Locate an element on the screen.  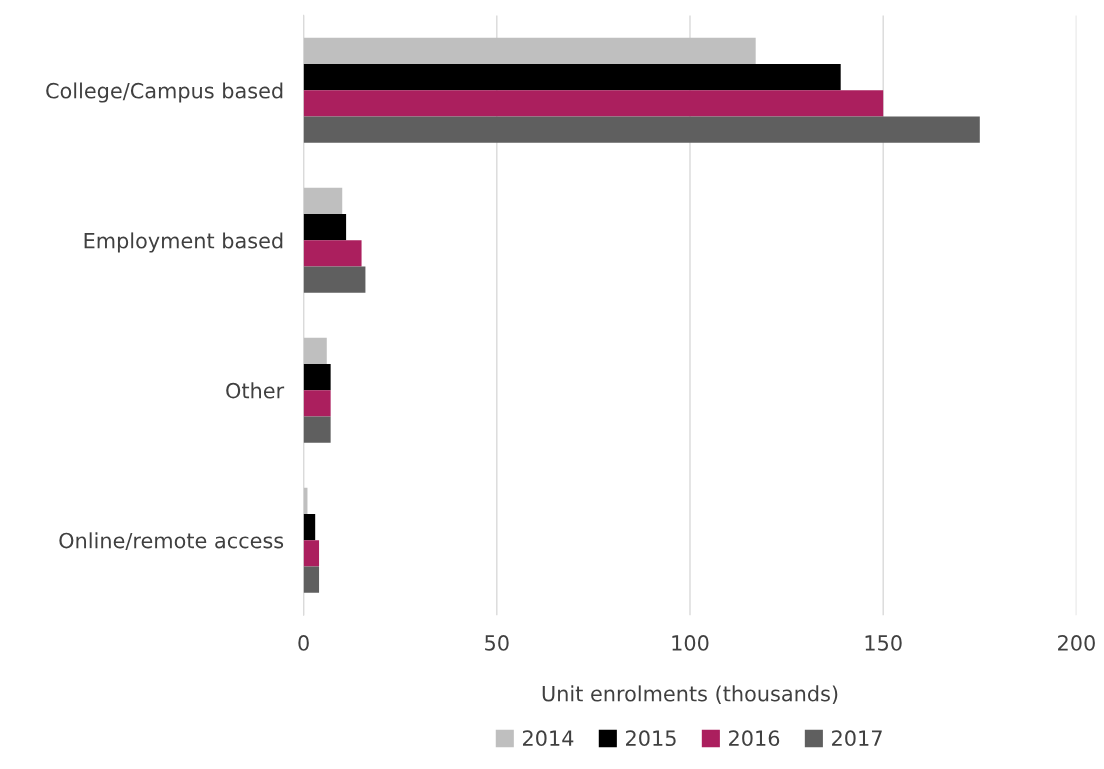
y-tick-label: Online/remote access is located at coordinates (171, 541).